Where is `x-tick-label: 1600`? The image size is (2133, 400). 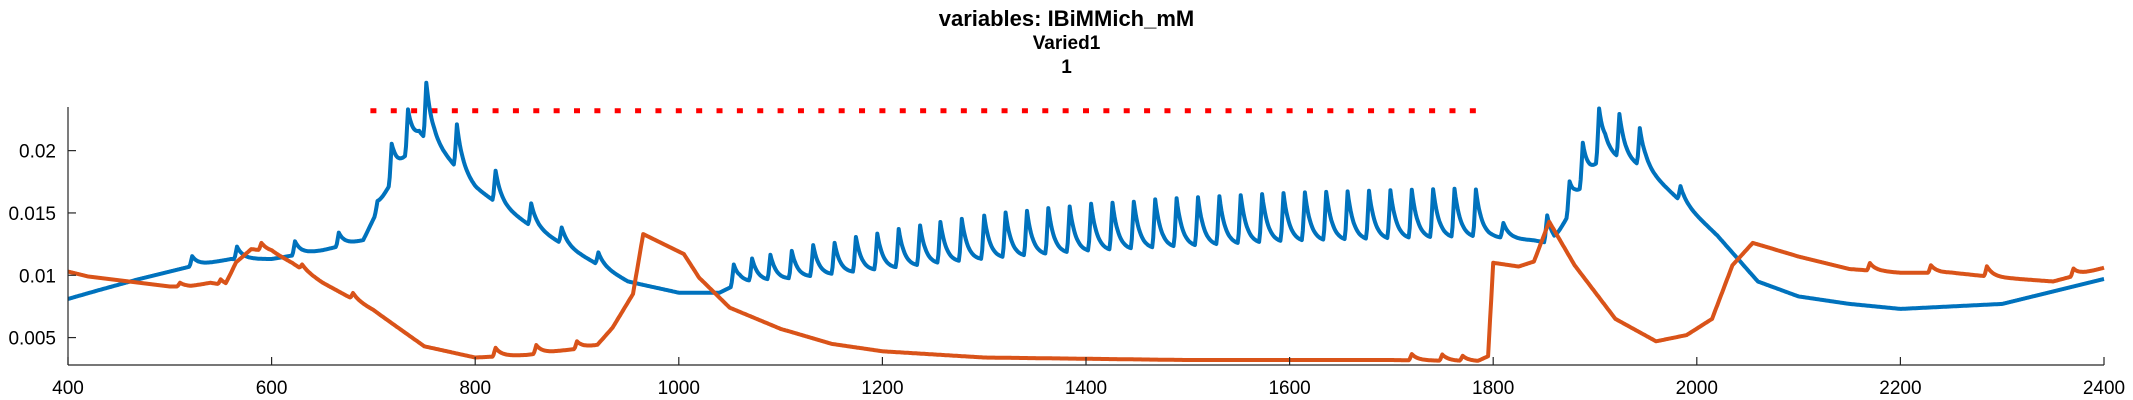
x-tick-label: 1600 is located at coordinates (1289, 388).